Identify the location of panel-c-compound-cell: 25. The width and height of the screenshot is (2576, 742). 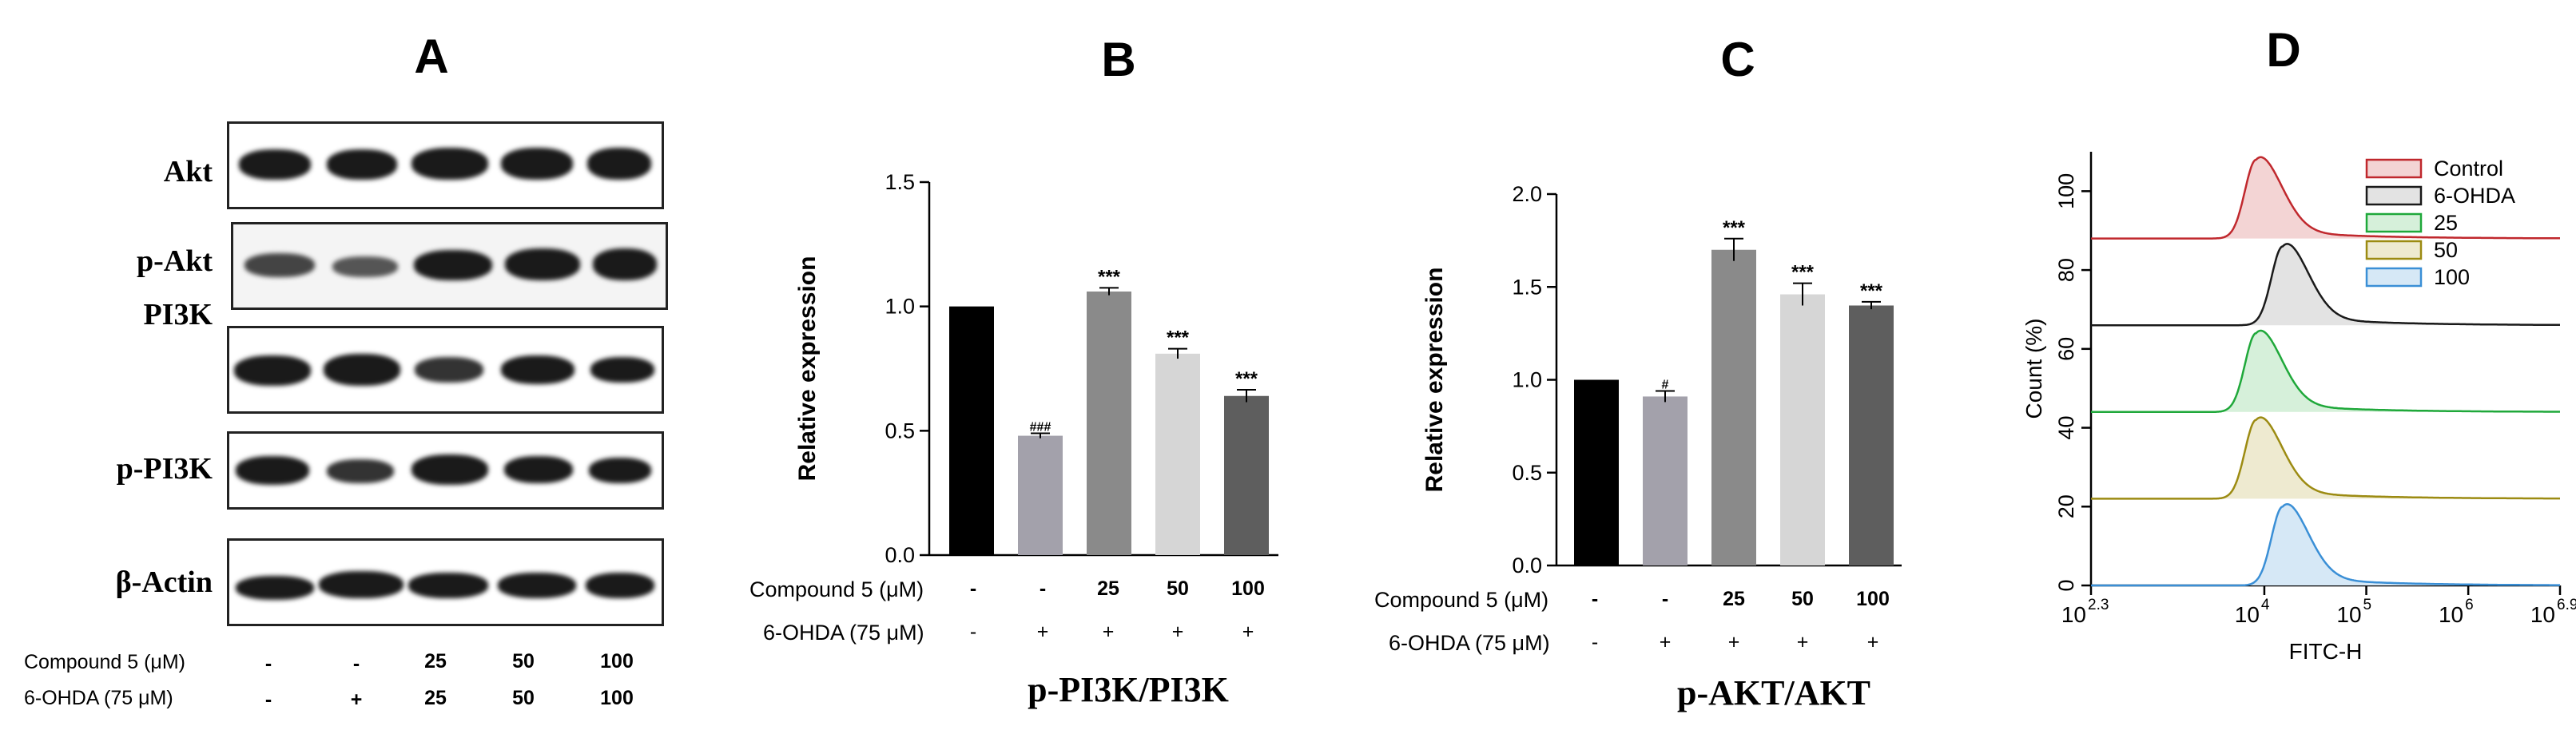
(1734, 599).